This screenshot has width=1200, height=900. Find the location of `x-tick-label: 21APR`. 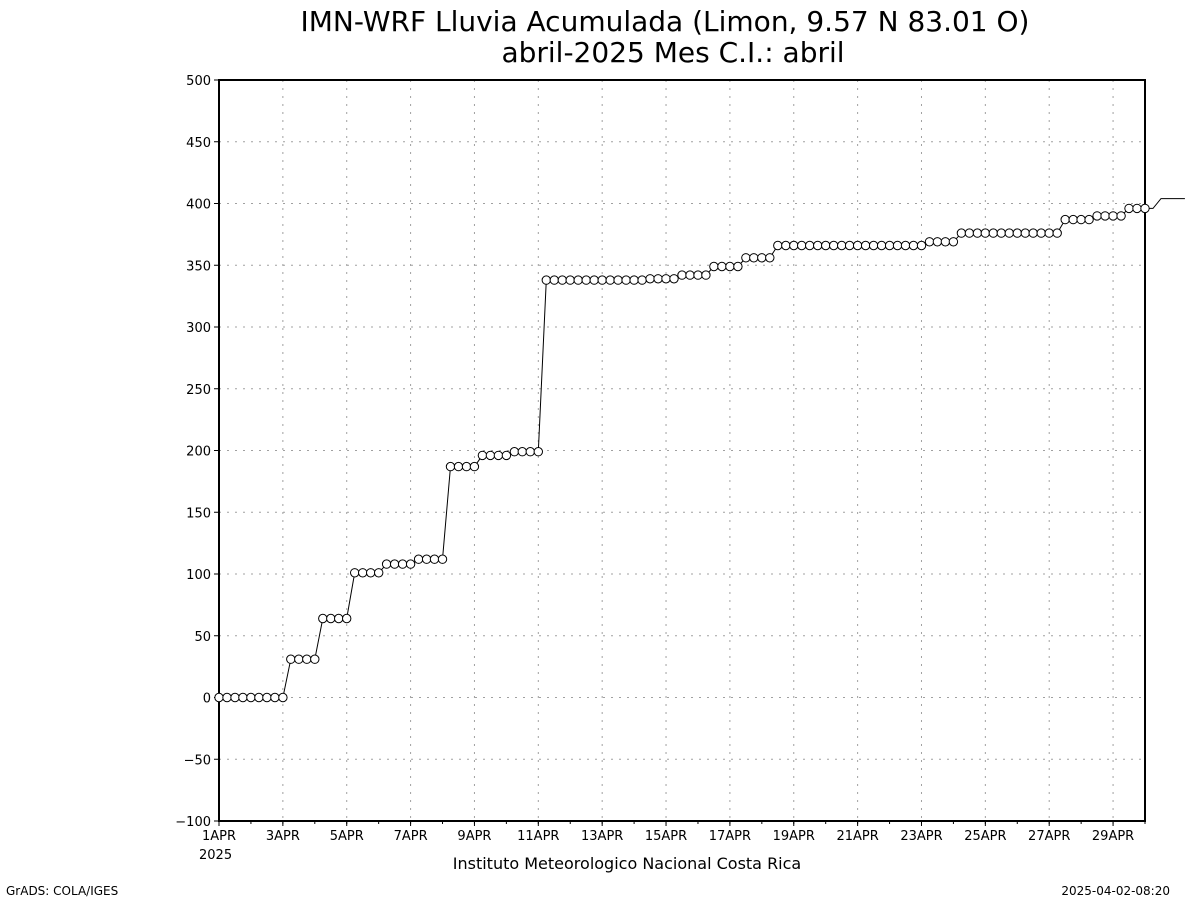

x-tick-label: 21APR is located at coordinates (857, 836).